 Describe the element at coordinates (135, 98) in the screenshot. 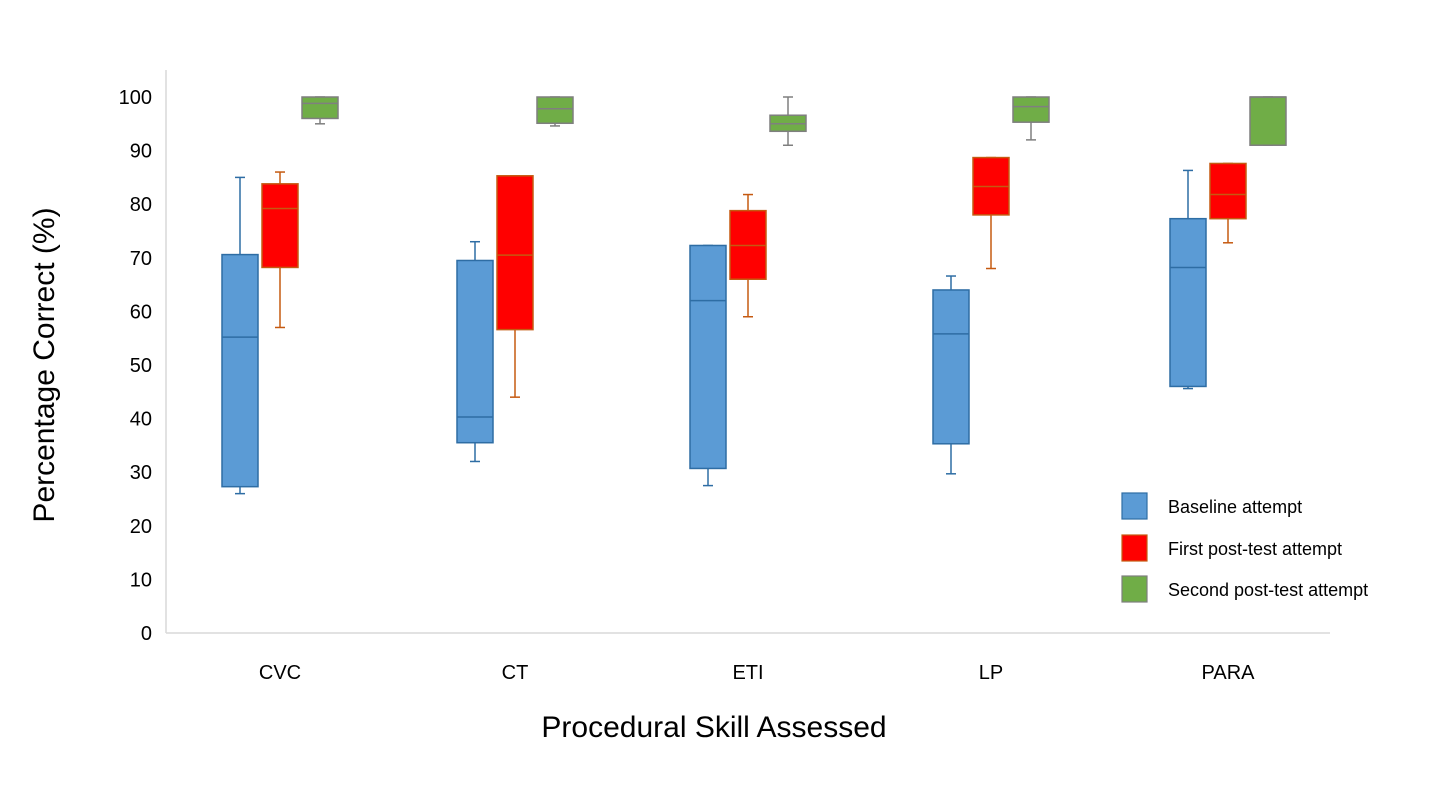

I see `y-tick-label: 100` at that location.